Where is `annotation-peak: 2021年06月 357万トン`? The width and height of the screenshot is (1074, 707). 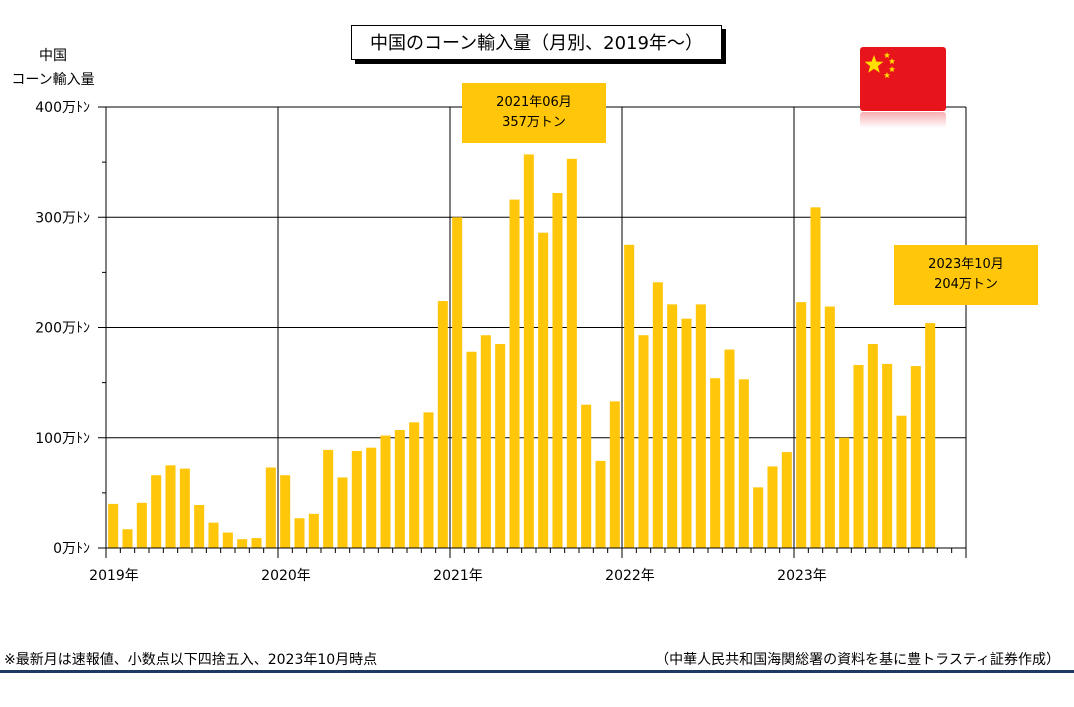
annotation-peak: 2021年06月 357万トン is located at coordinates (534, 113).